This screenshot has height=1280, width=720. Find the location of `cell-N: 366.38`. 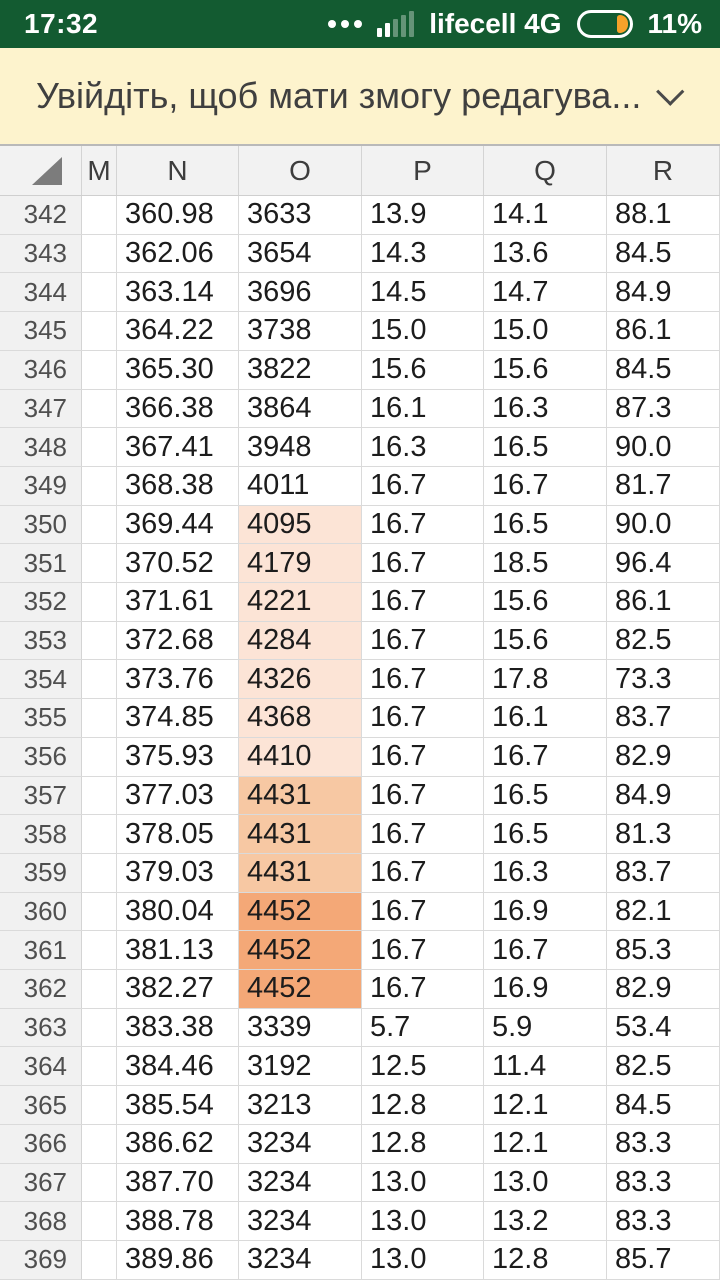

cell-N: 366.38 is located at coordinates (178, 408).